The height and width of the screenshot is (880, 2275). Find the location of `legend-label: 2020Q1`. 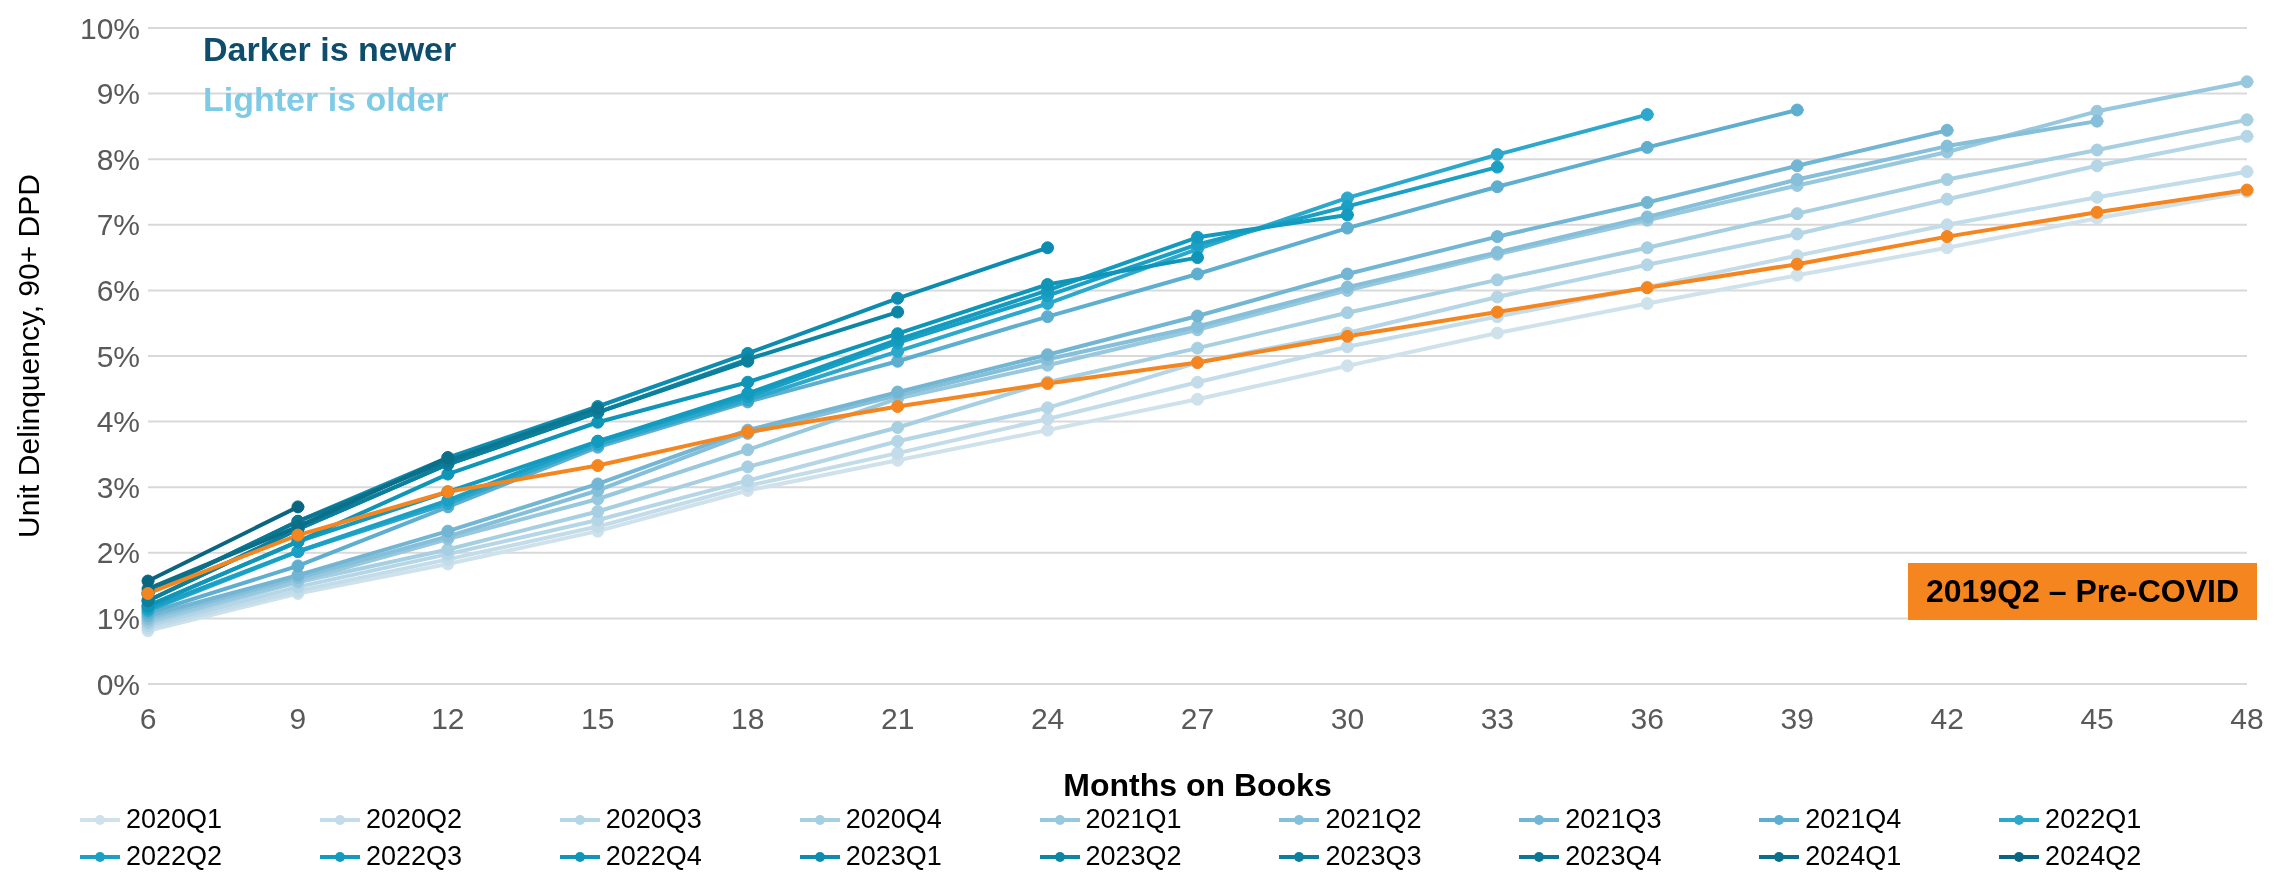

legend-label: 2020Q1 is located at coordinates (174, 819).